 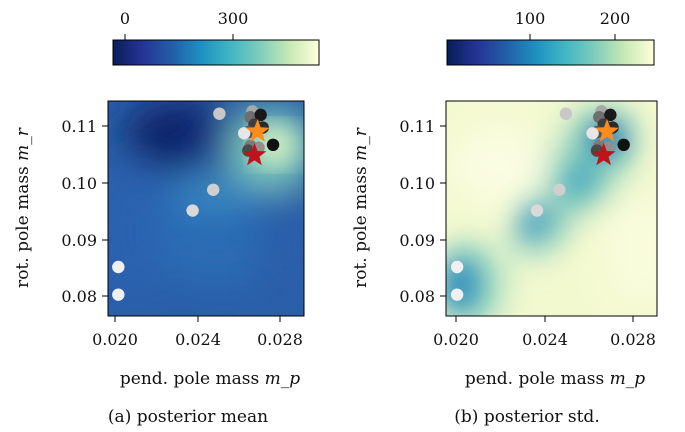 What do you see at coordinates (196, 203) in the screenshot?
I see `data-marks-a` at bounding box center [196, 203].